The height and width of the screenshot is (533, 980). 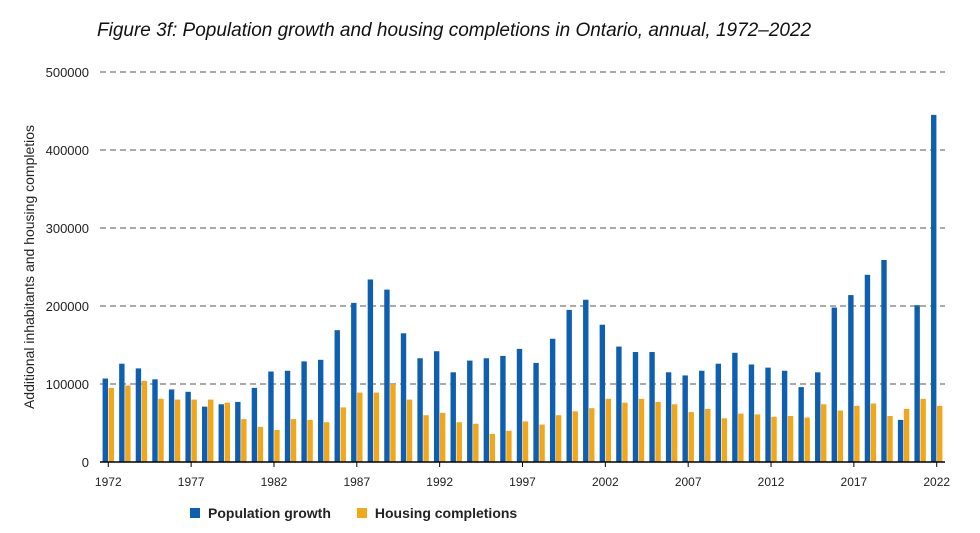 What do you see at coordinates (558, 438) in the screenshot?
I see `bar-housing-1999` at bounding box center [558, 438].